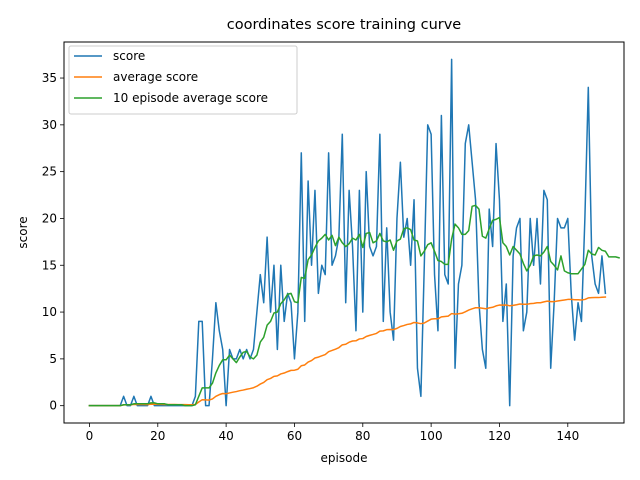  What do you see at coordinates (499, 436) in the screenshot?
I see `x-tick-label: 120` at bounding box center [499, 436].